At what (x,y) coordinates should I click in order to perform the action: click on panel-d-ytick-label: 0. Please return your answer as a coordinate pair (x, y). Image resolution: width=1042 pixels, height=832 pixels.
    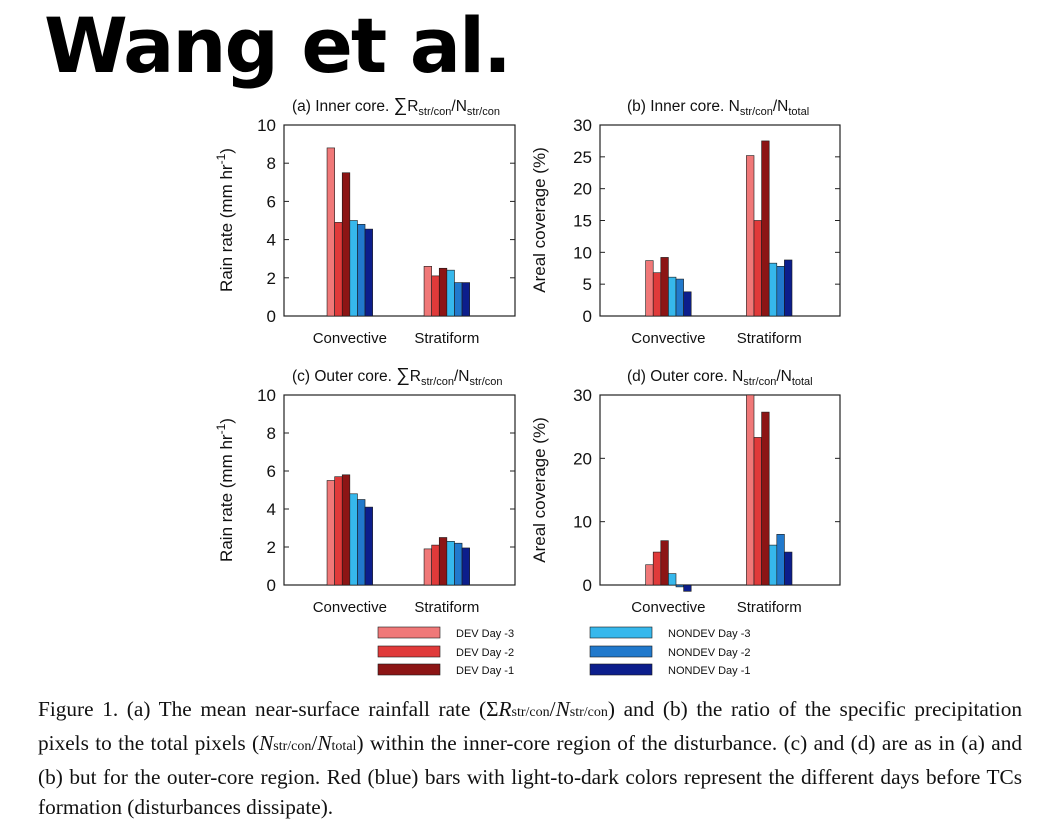
    Looking at the image, I should click on (587, 585).